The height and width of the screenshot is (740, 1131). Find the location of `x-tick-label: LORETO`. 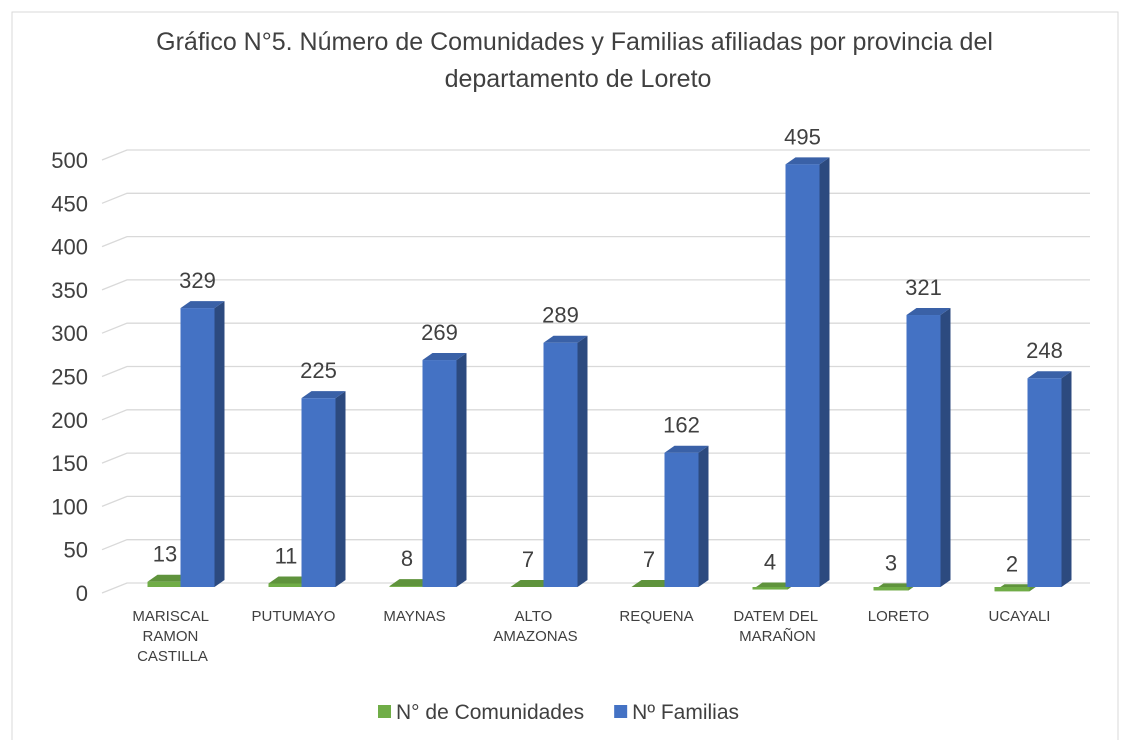

x-tick-label: LORETO is located at coordinates (898, 616).